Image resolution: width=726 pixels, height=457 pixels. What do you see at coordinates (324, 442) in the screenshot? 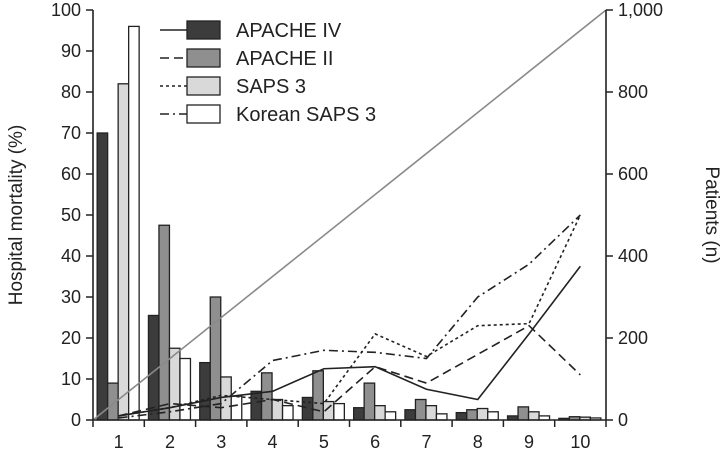
I see `x-tick-label: 5` at bounding box center [324, 442].